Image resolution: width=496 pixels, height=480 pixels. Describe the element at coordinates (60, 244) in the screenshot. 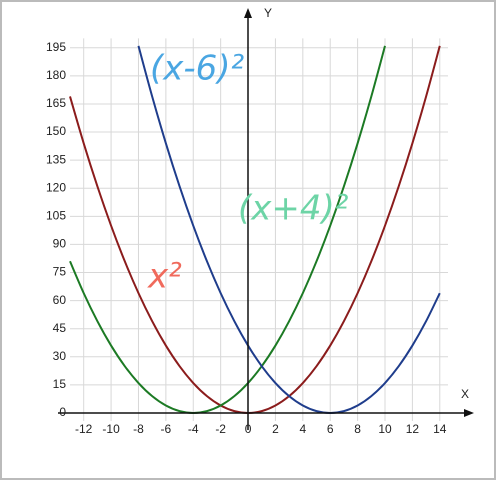

I see `y-tick-label: 90` at that location.